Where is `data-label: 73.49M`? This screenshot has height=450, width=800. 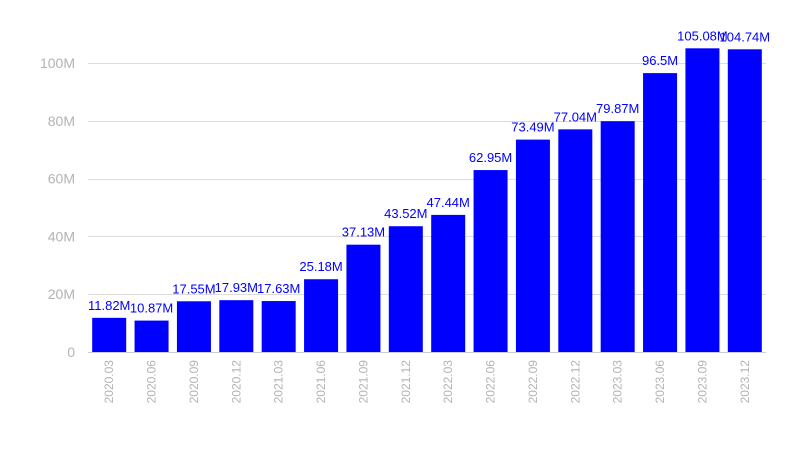
data-label: 73.49M is located at coordinates (532, 127).